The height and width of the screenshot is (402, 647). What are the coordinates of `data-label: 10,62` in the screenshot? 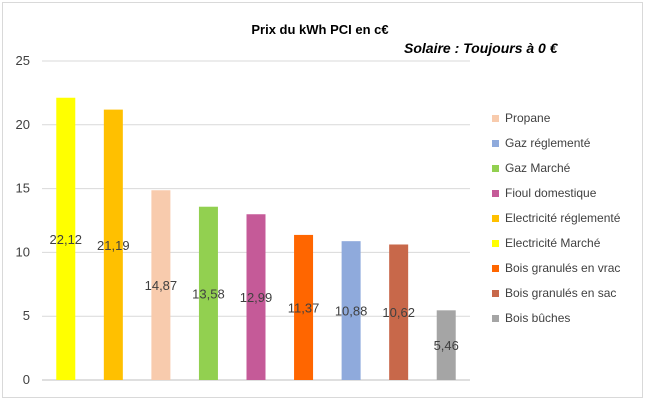 It's located at (398, 312).